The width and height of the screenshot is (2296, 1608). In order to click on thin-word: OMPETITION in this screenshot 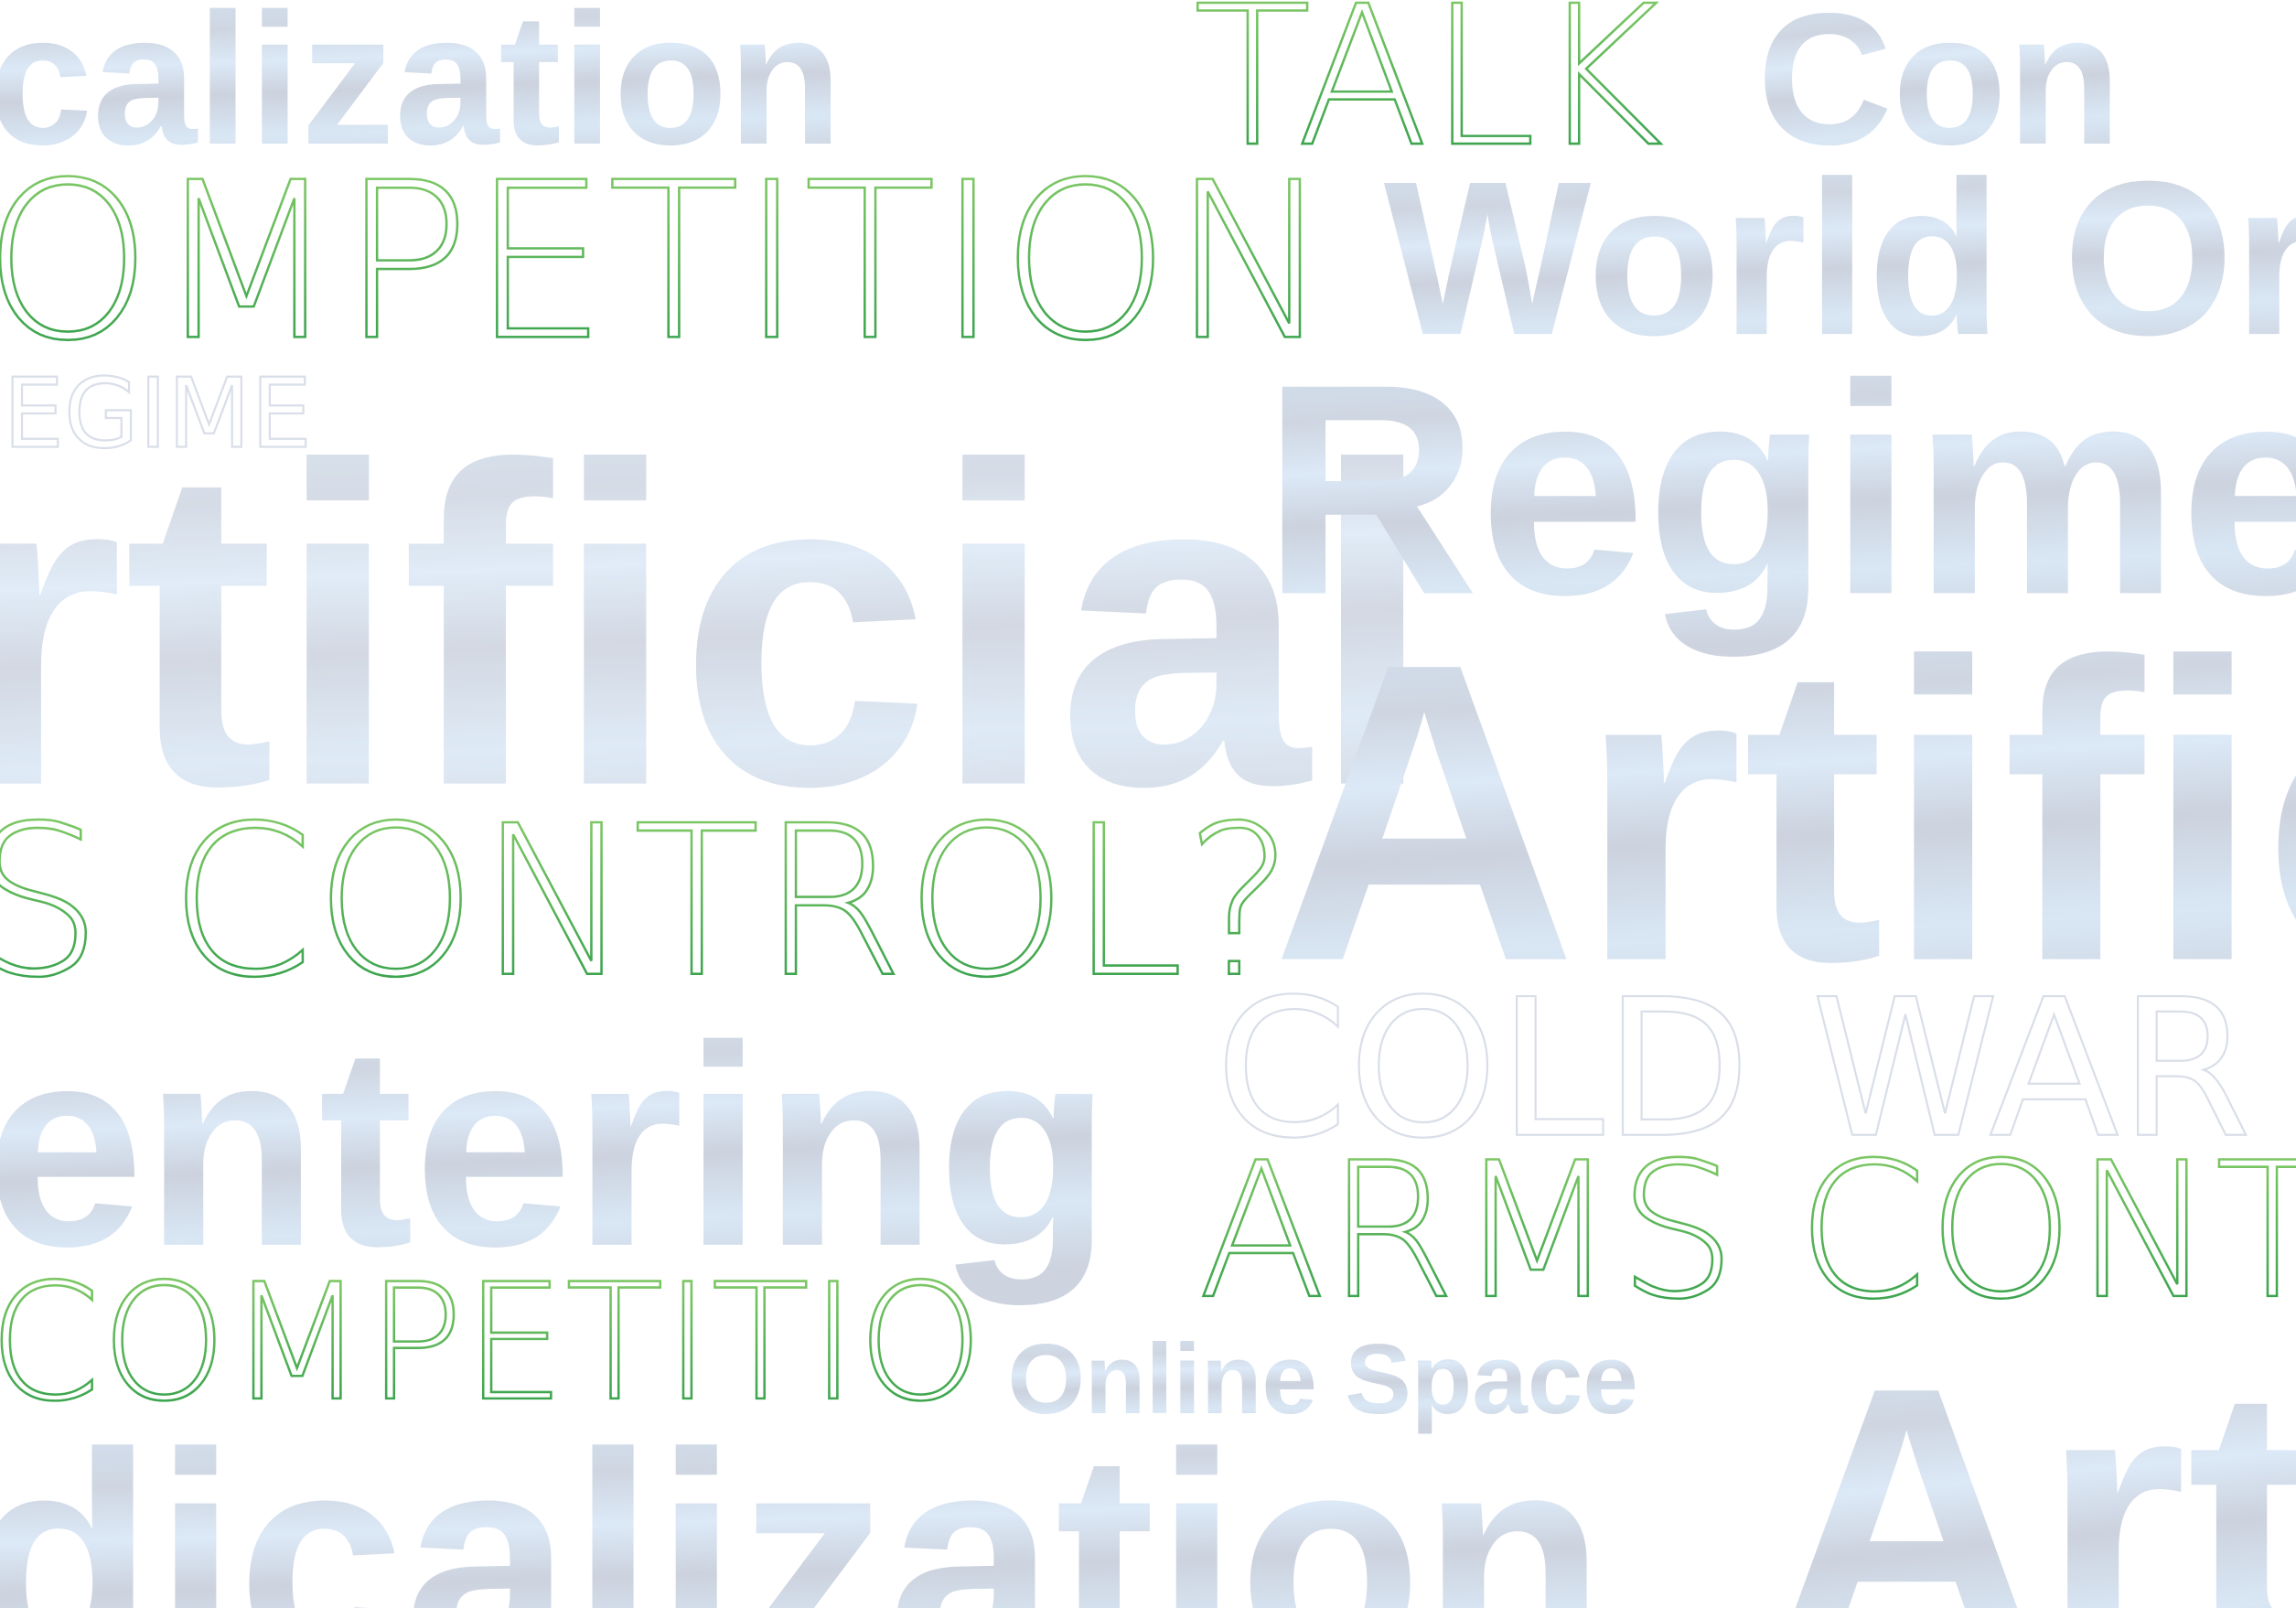, I will do `click(666, 261)`.